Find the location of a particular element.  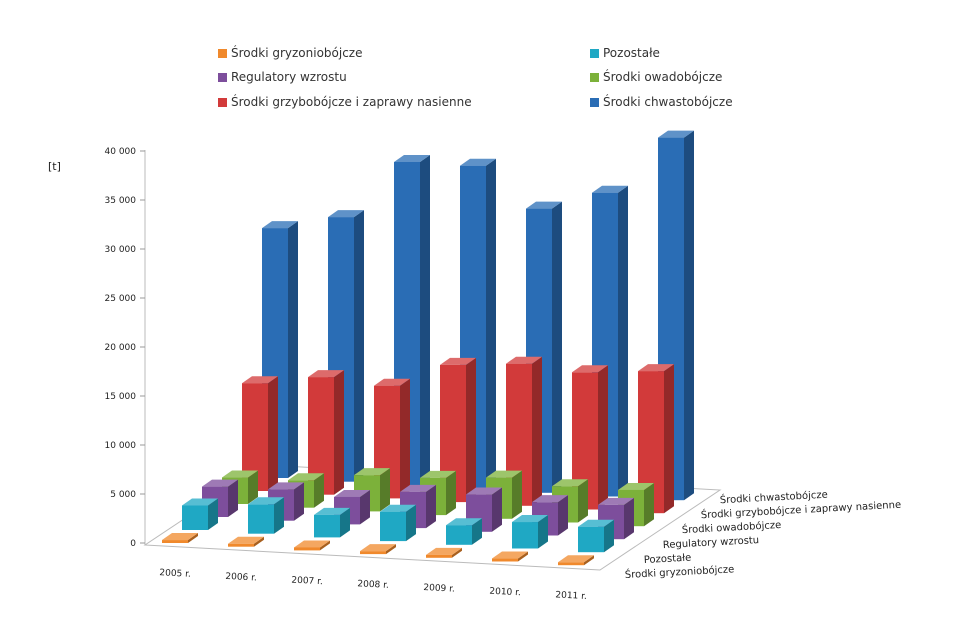

legend-item: Środki owadobójcze is located at coordinates (656, 77).